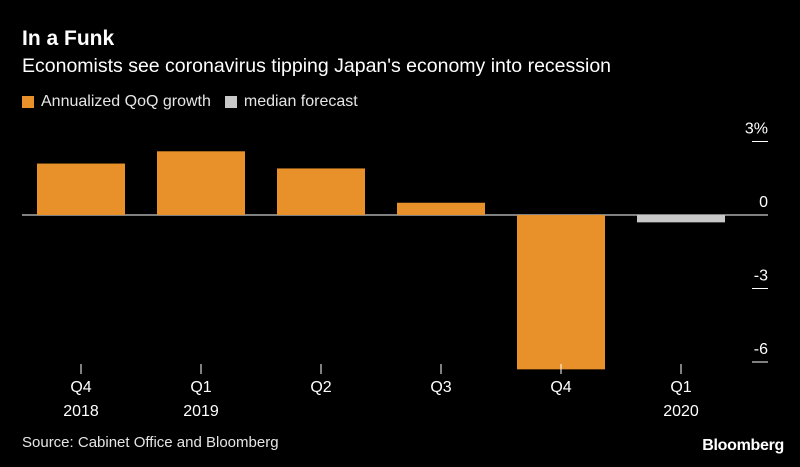  I want to click on y-tick-label: 3%, so click(756, 129).